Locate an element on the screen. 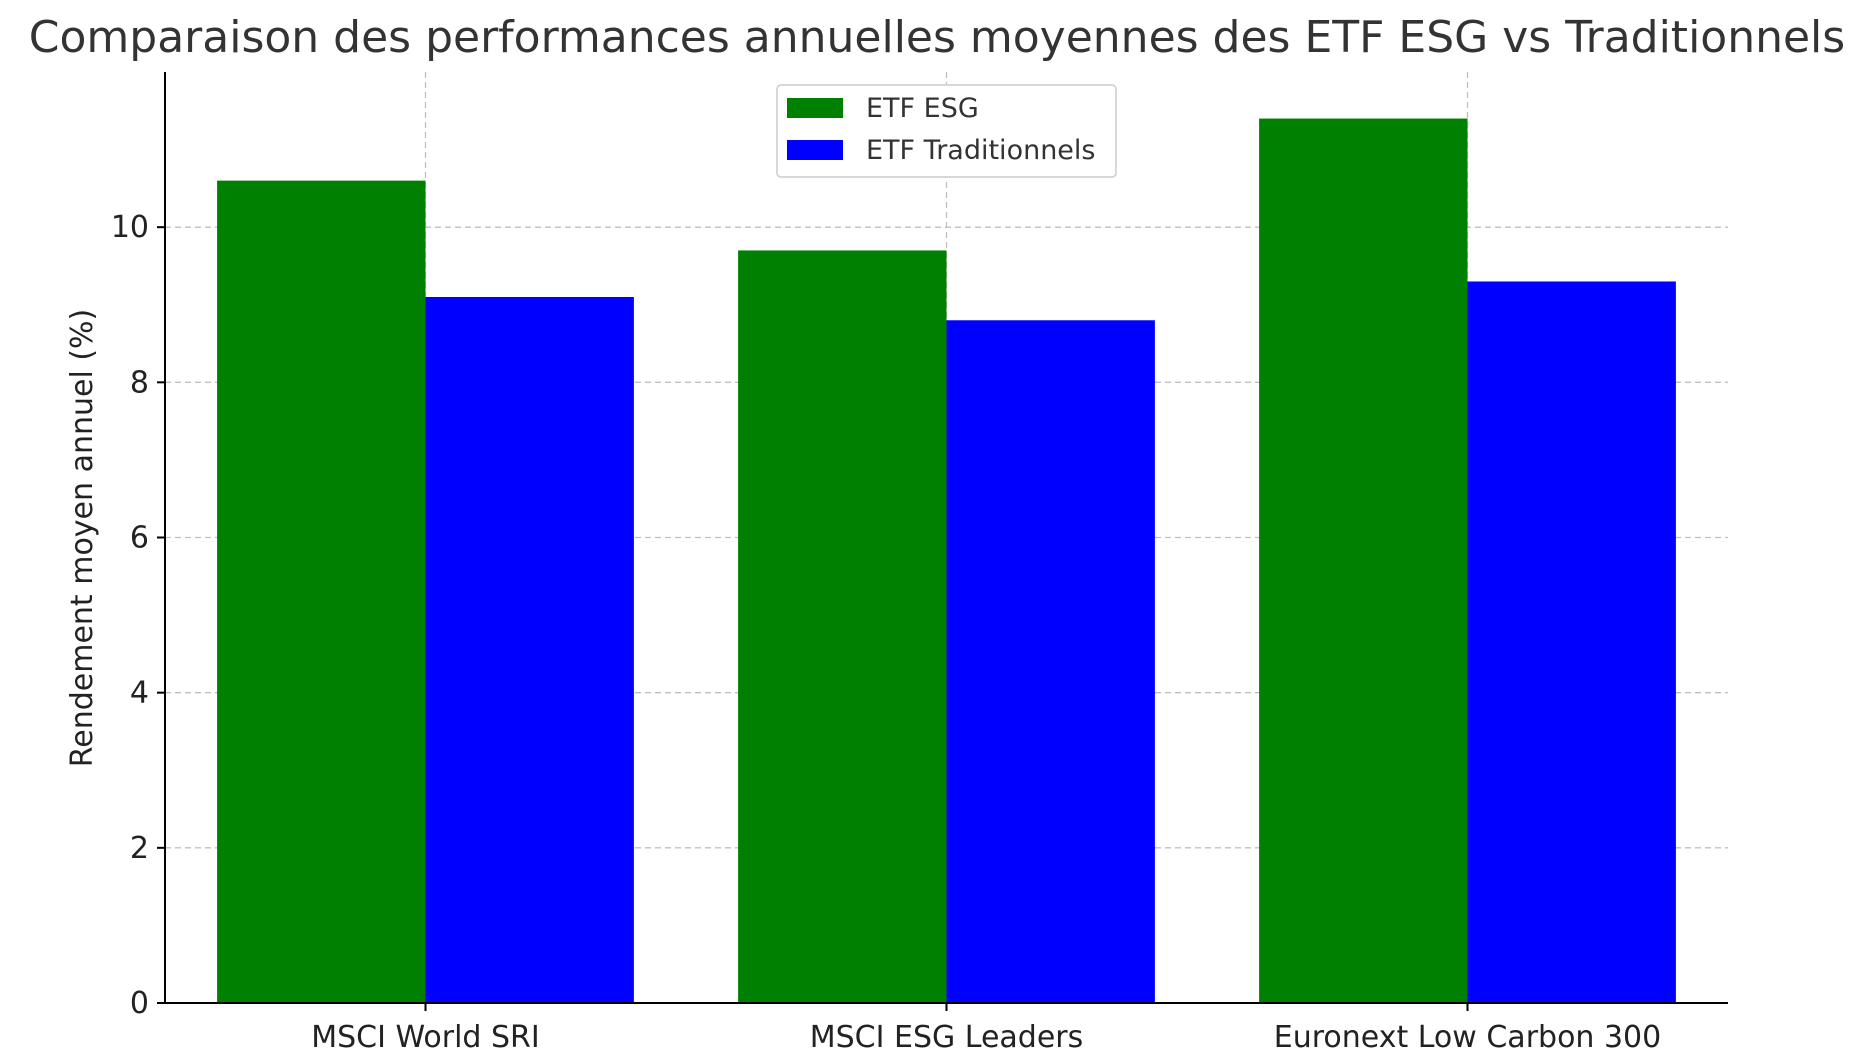  x-tick-label: MSCI World SRI is located at coordinates (425, 1037).